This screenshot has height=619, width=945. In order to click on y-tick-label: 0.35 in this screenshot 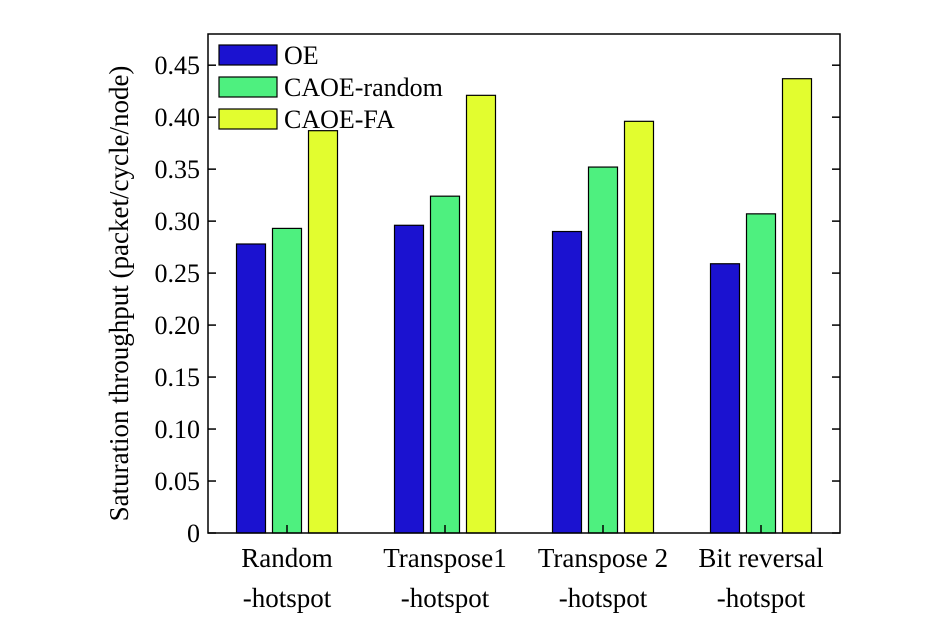, I will do `click(178, 169)`.